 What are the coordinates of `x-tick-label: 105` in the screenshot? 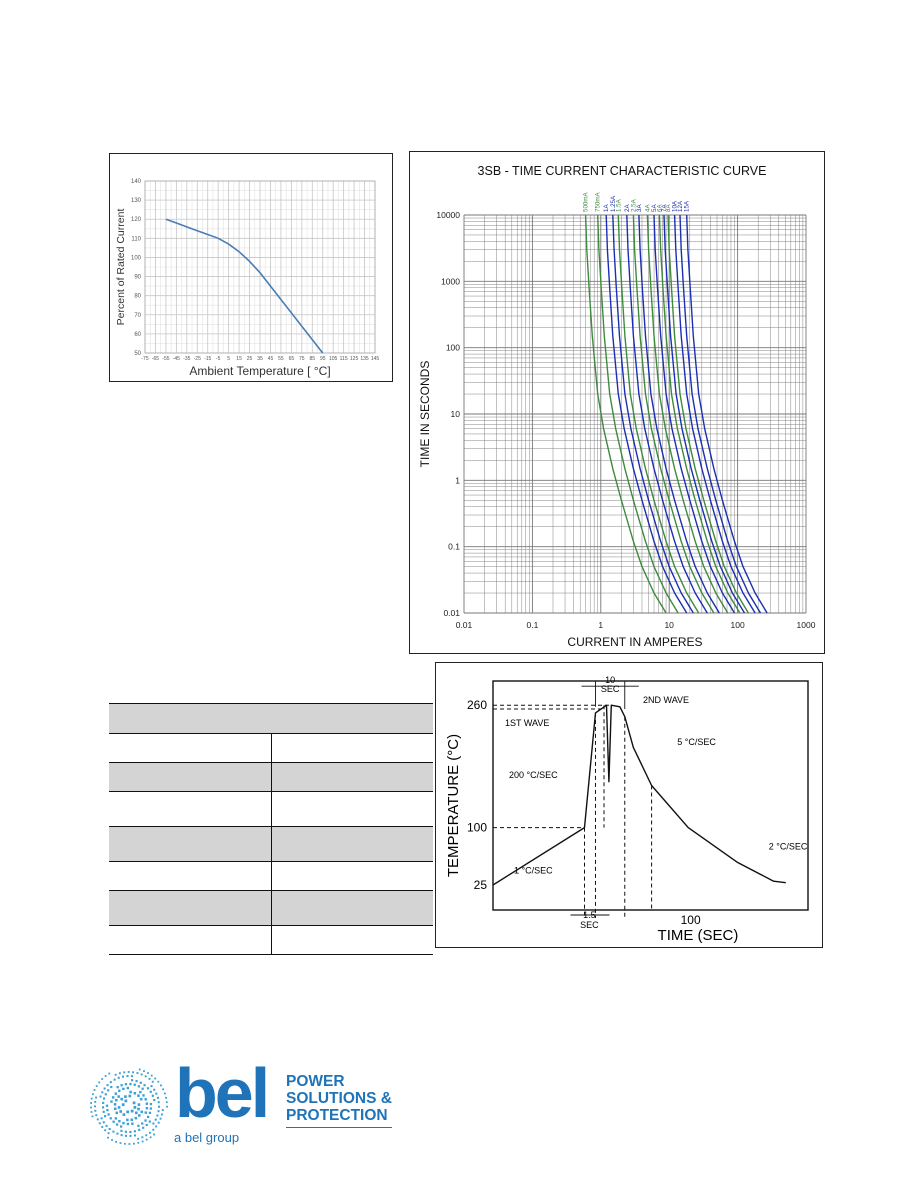 It's located at (333, 359).